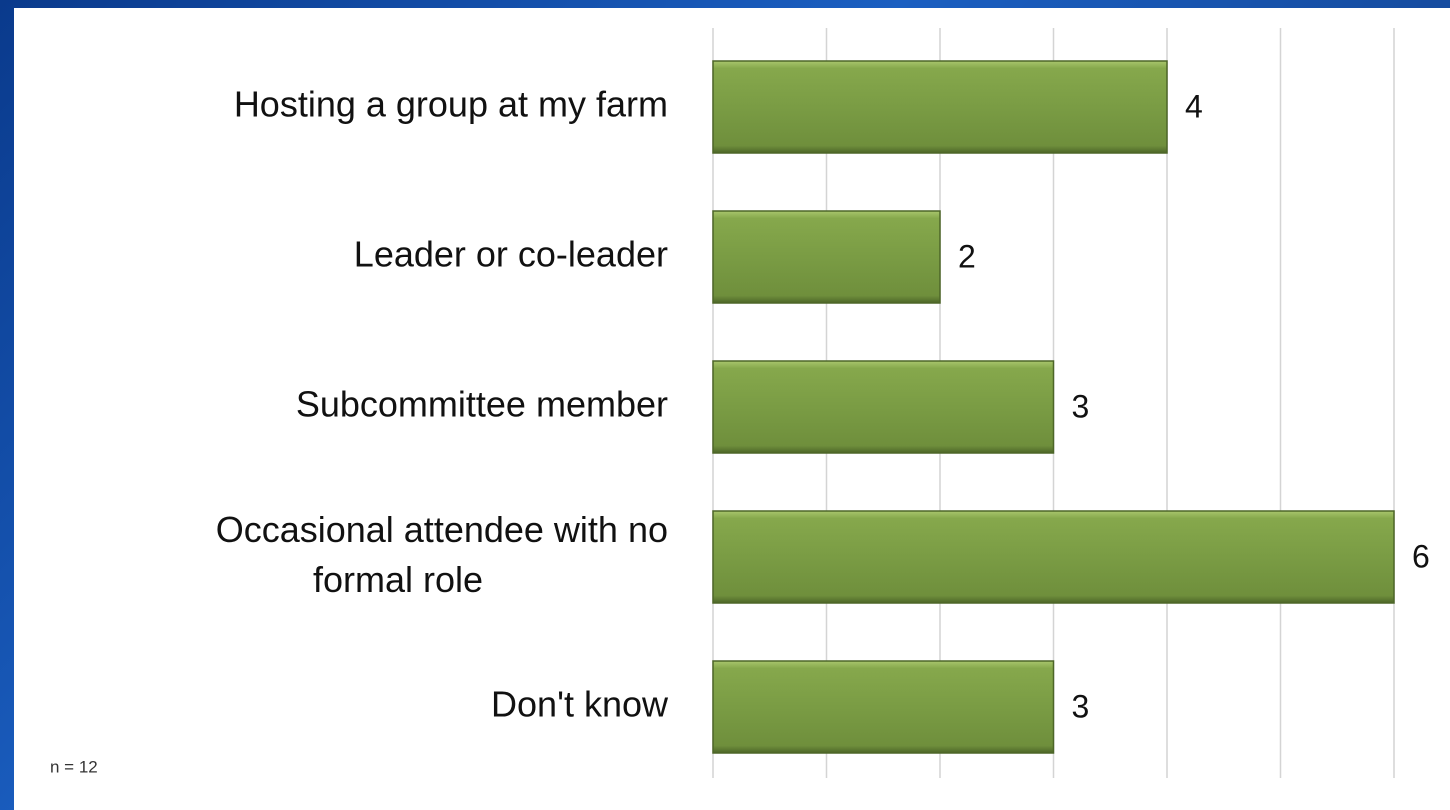 This screenshot has width=1450, height=810. Describe the element at coordinates (1194, 106) in the screenshot. I see `value-label: 4` at that location.